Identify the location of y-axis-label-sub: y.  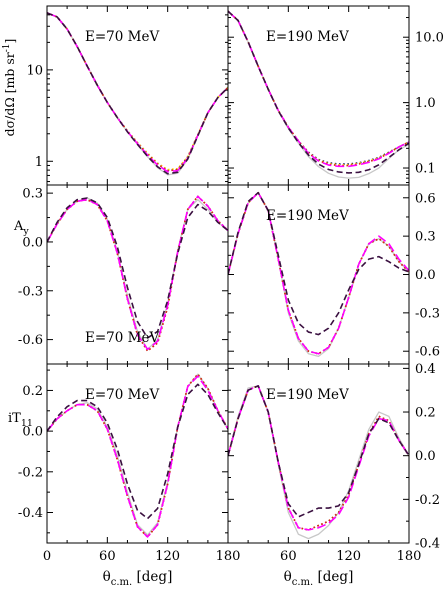
(25, 231).